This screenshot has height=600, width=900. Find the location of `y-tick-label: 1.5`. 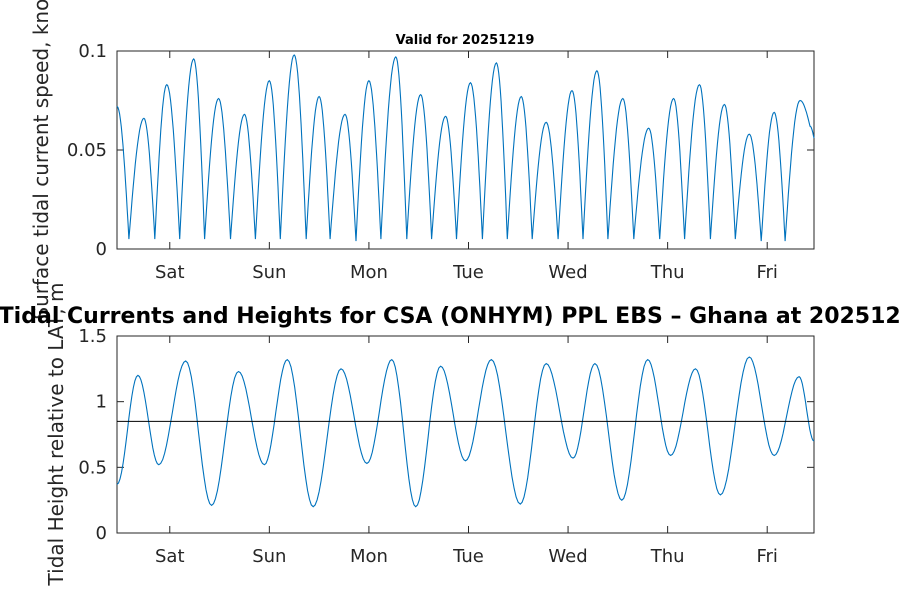

y-tick-label: 1.5 is located at coordinates (92, 336).